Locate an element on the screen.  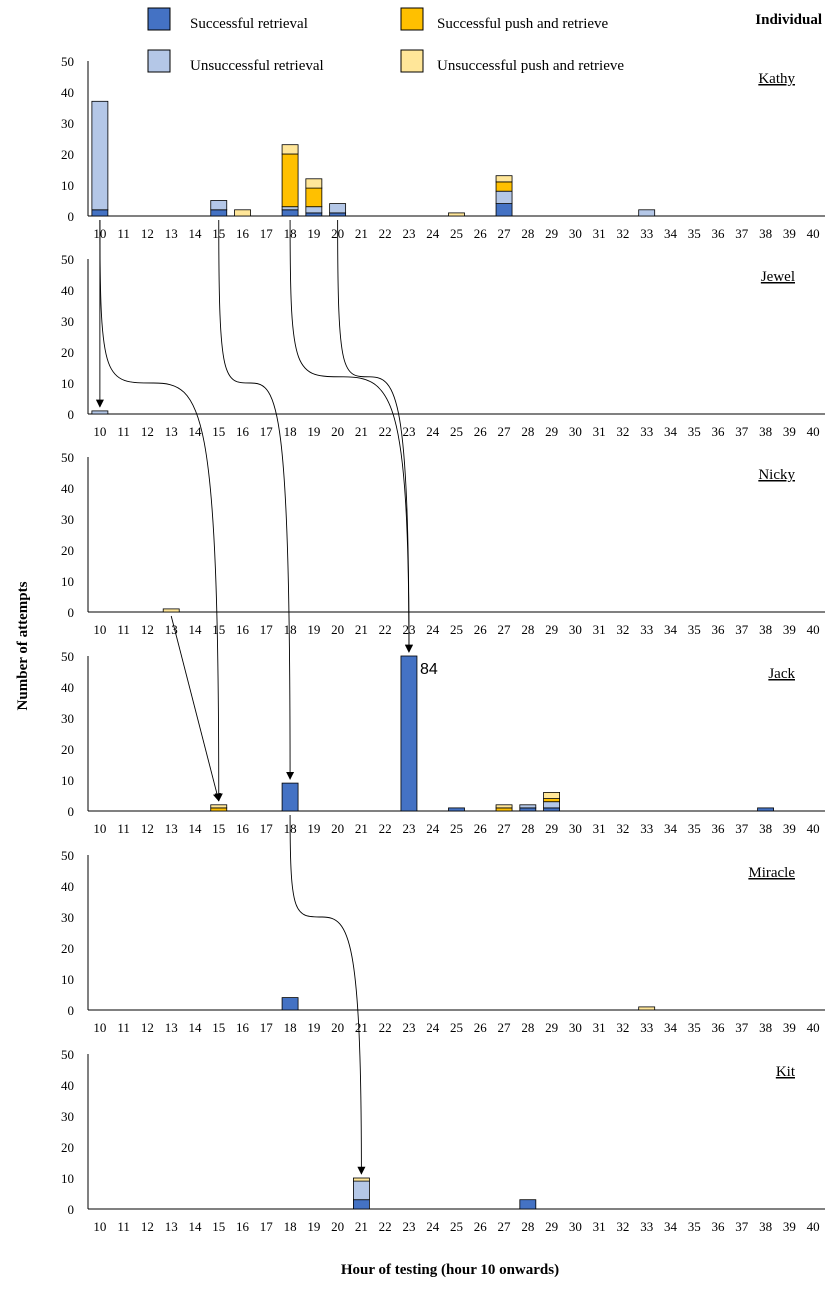
x-tick-label: 28 is located at coordinates (527, 828).